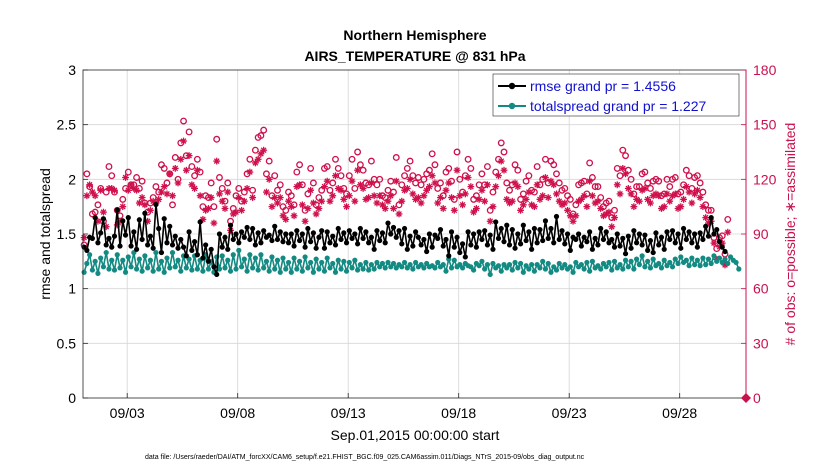 The image size is (830, 470). Describe the element at coordinates (72, 179) in the screenshot. I see `y-tick-label: 2` at that location.